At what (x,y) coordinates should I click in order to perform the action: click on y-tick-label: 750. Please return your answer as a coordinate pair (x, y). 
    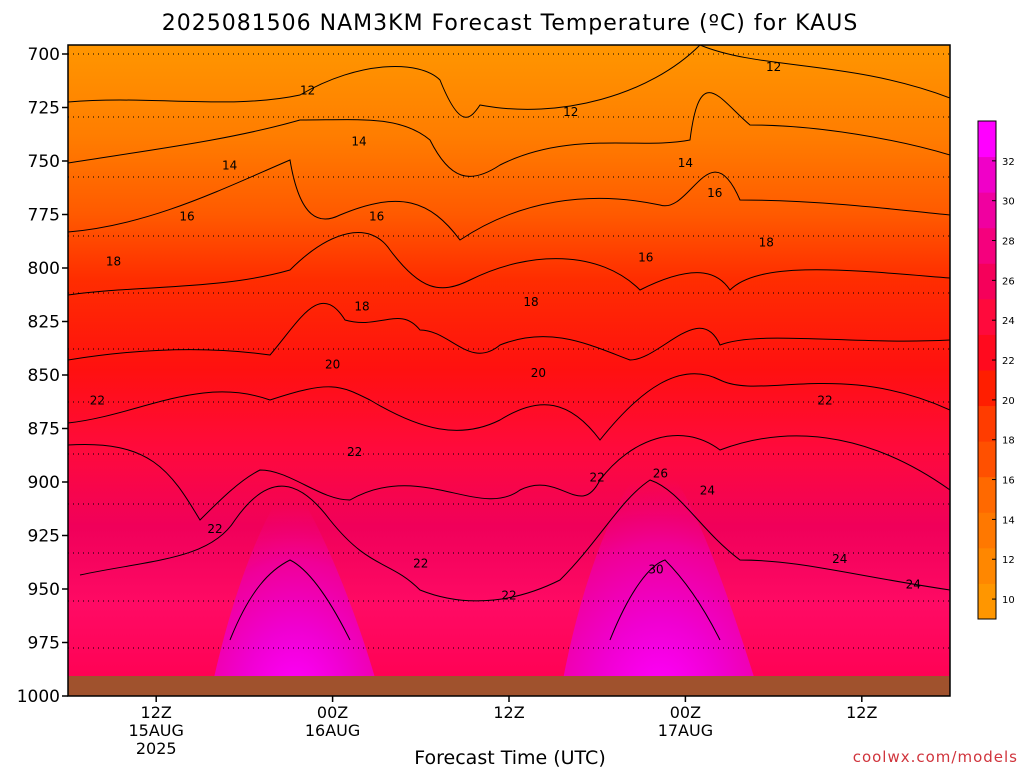
    Looking at the image, I should click on (44, 162).